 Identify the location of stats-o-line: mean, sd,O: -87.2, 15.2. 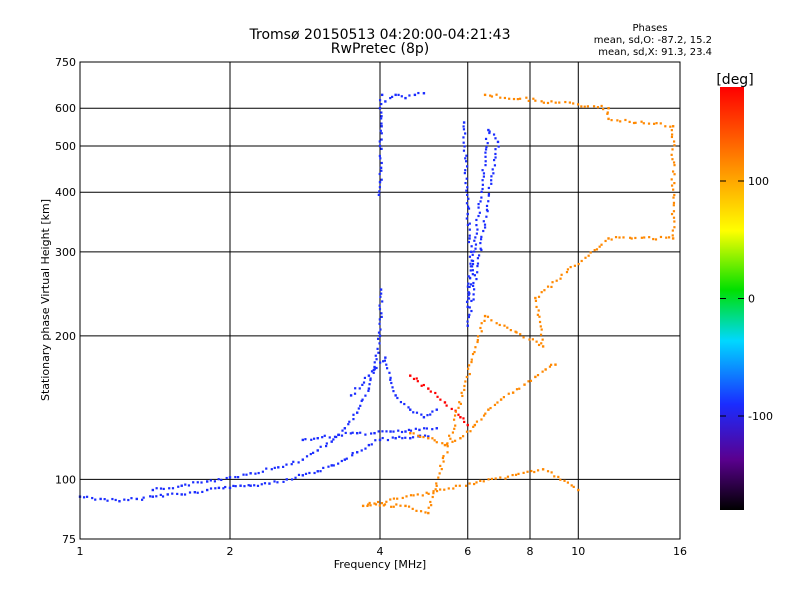
(653, 40).